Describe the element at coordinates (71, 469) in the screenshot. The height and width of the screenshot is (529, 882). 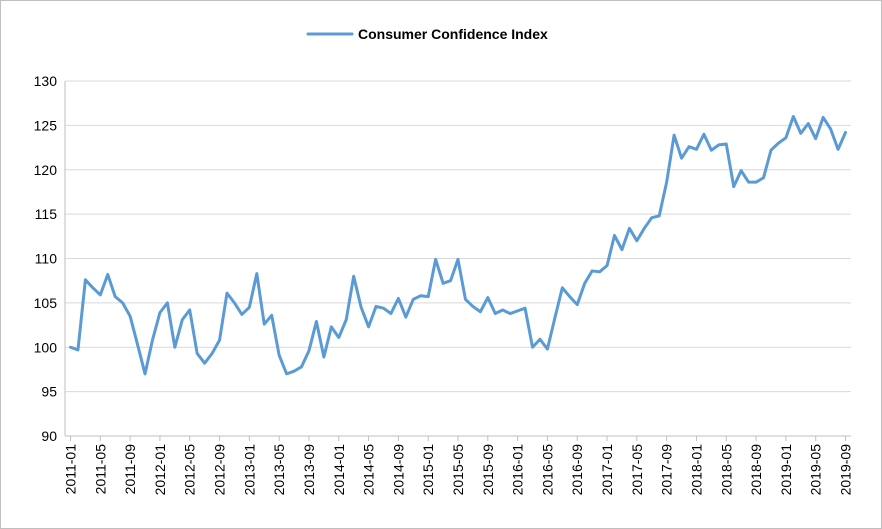
I see `x-tick-label: 2011-01` at that location.